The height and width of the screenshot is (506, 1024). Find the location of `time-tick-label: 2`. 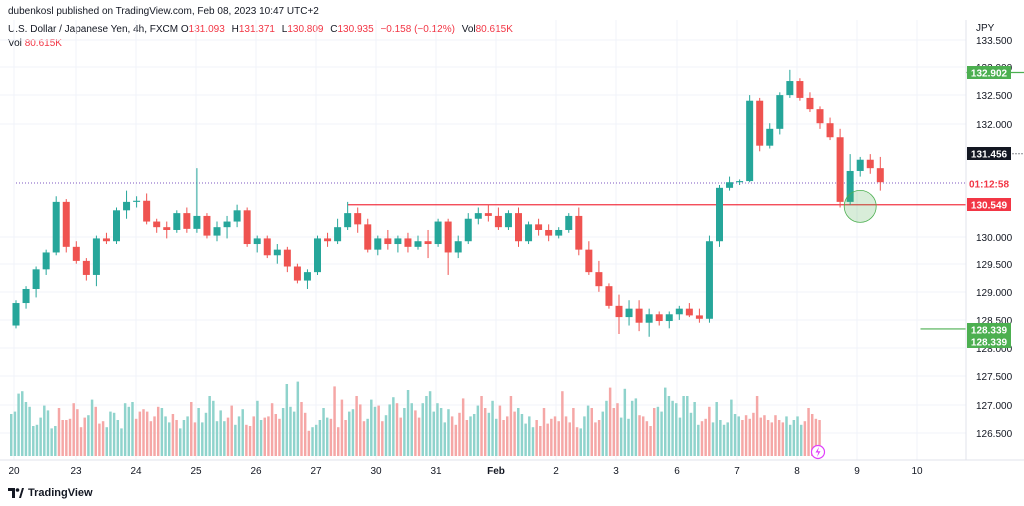

time-tick-label: 2 is located at coordinates (556, 471).